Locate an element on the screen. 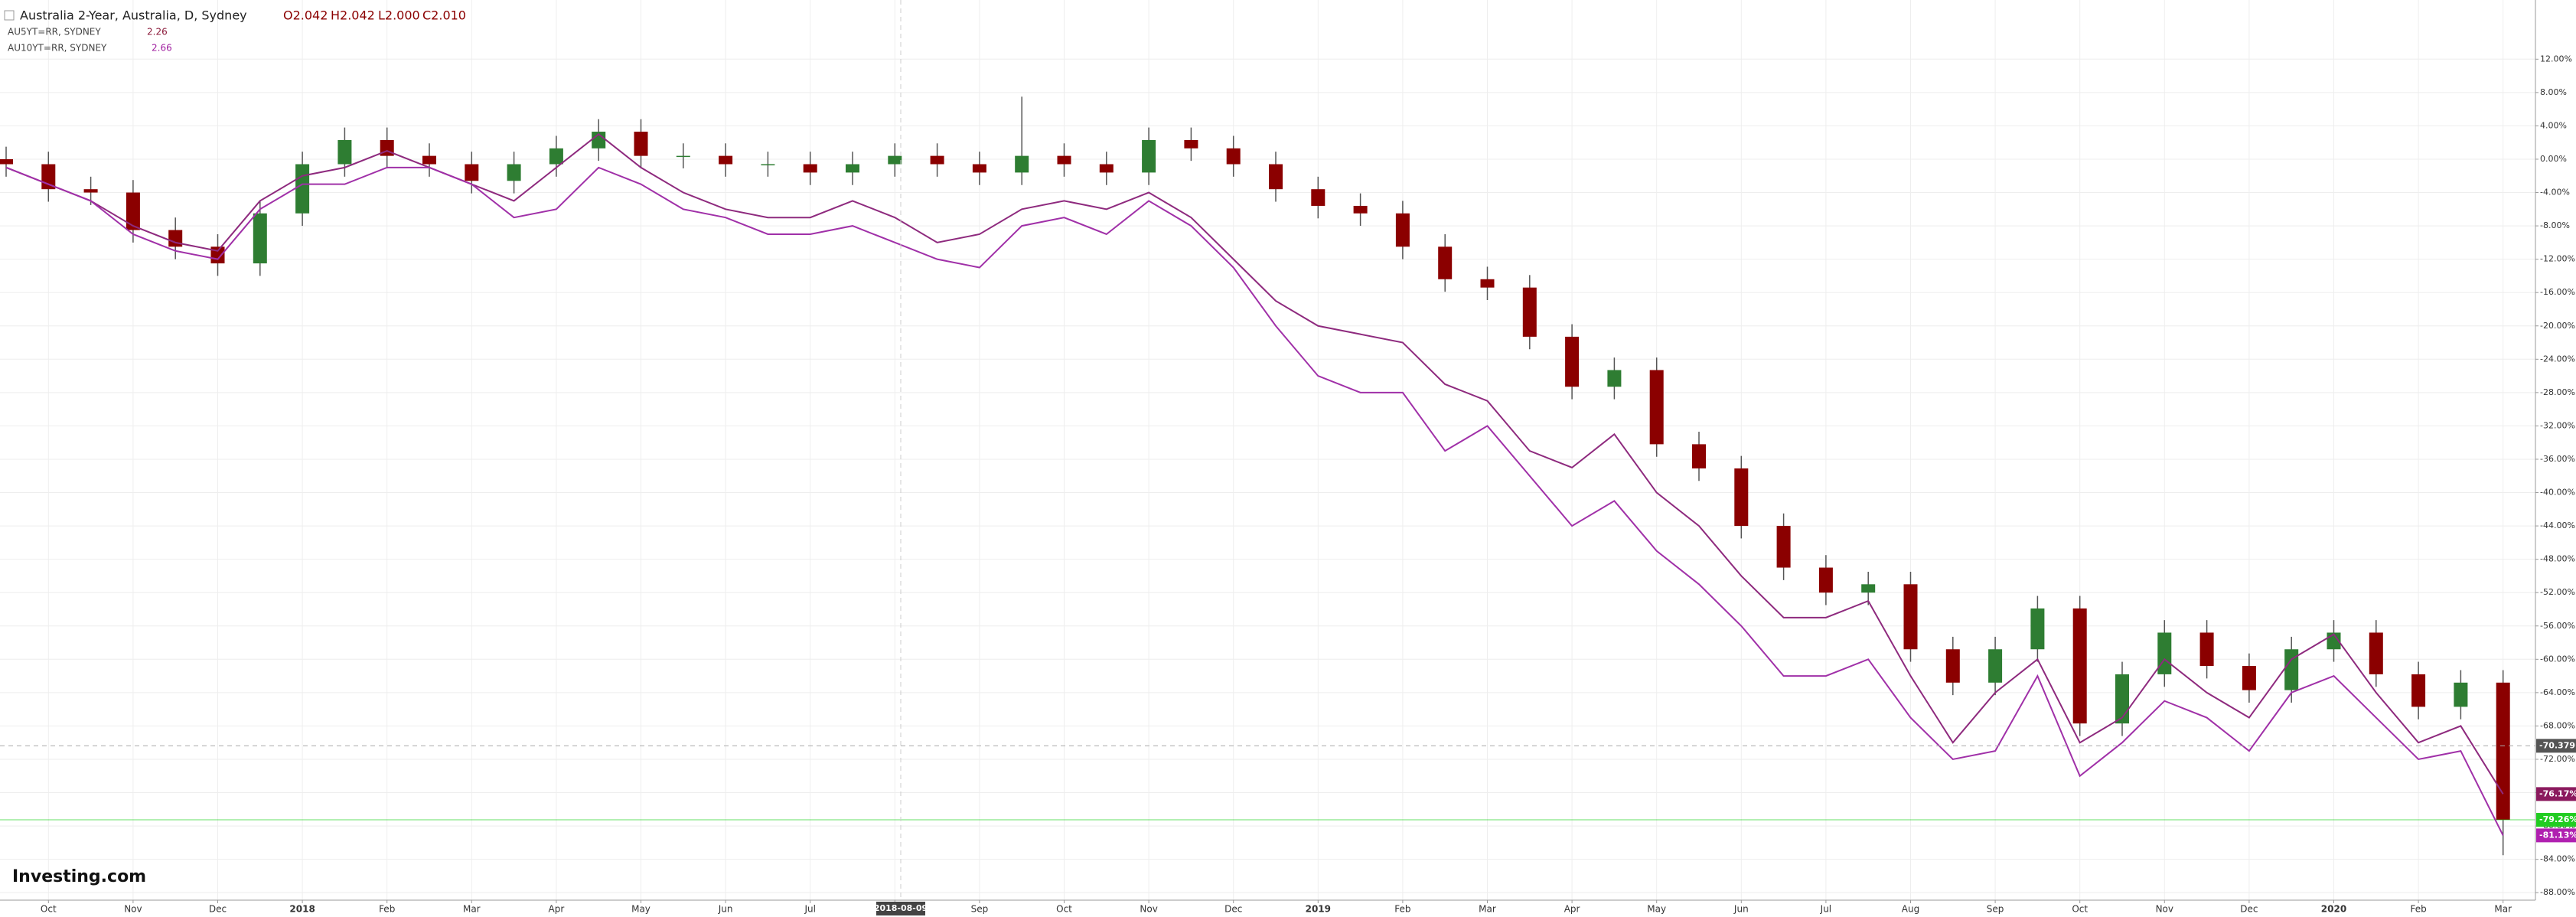 This screenshot has width=2576, height=917. last-value-label: -76.17% is located at coordinates (2557, 793).